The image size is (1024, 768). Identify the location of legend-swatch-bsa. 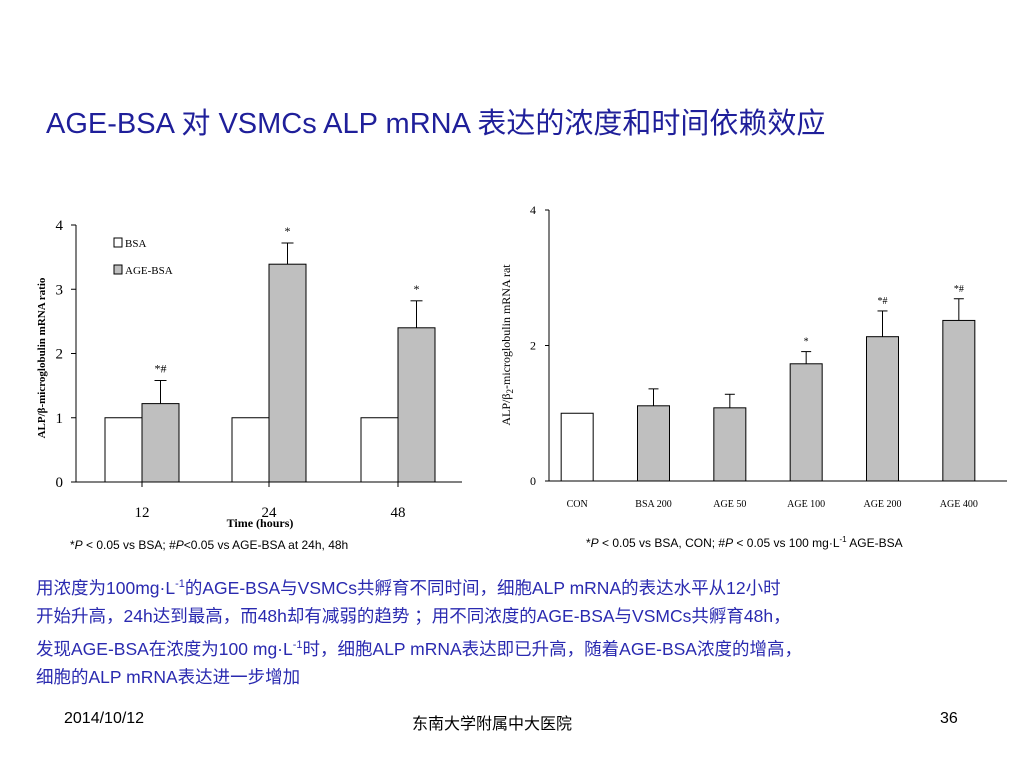
(118, 242).